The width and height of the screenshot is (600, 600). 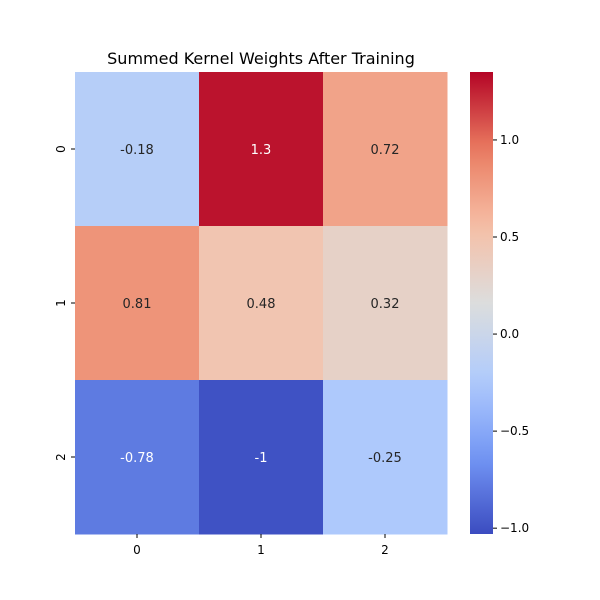 I want to click on x-tick-label: 2, so click(x=385, y=550).